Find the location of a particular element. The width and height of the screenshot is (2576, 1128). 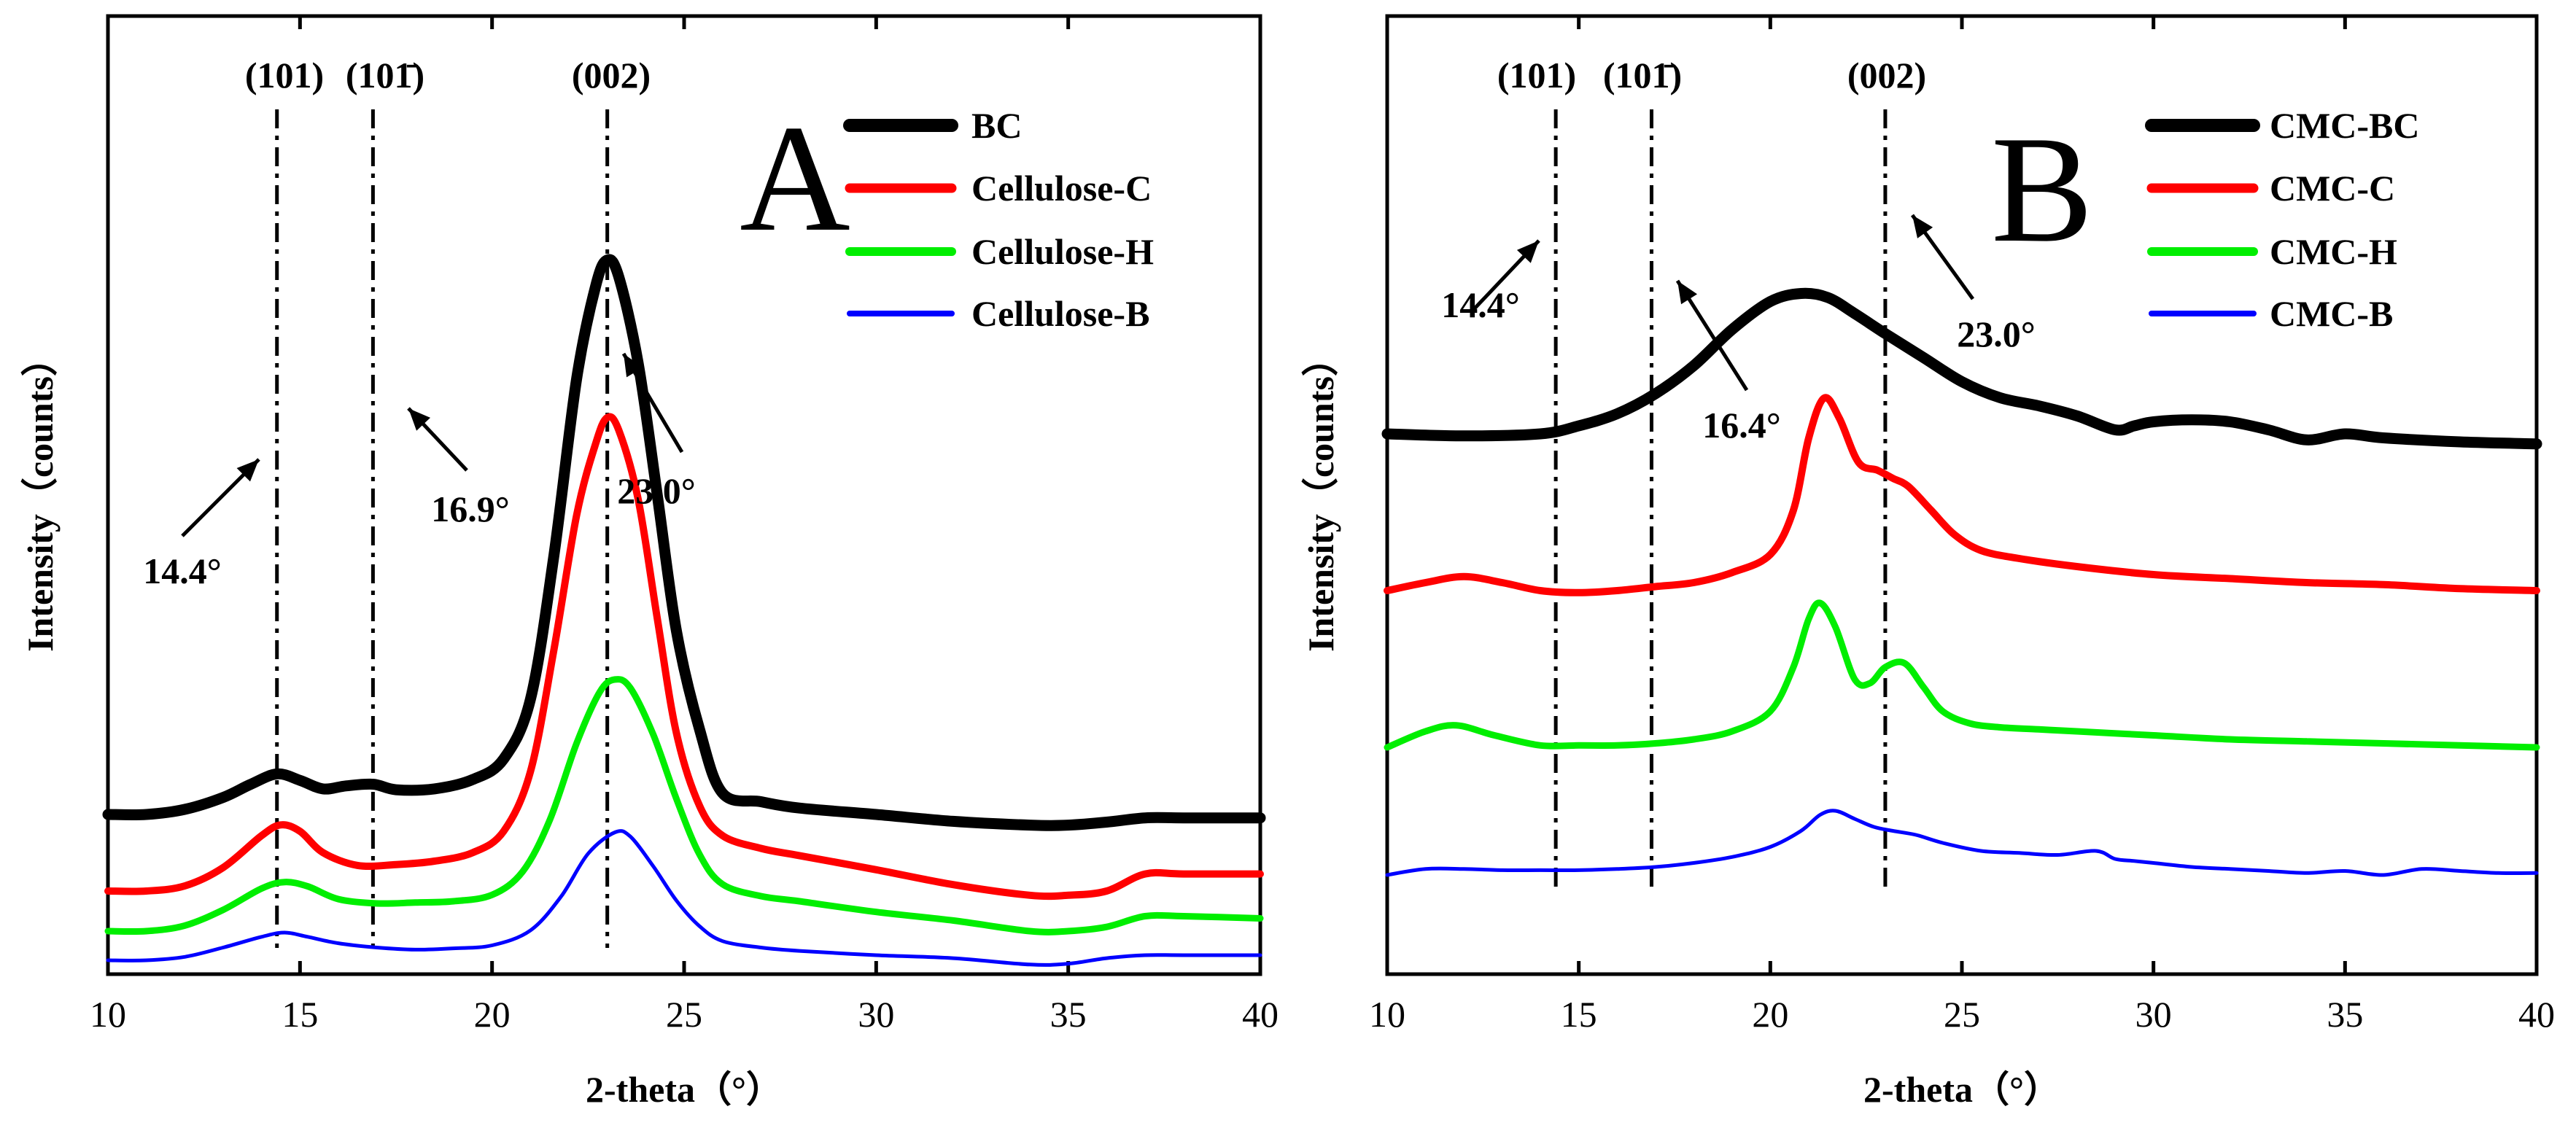

annotation-label: 16.9° is located at coordinates (471, 509).